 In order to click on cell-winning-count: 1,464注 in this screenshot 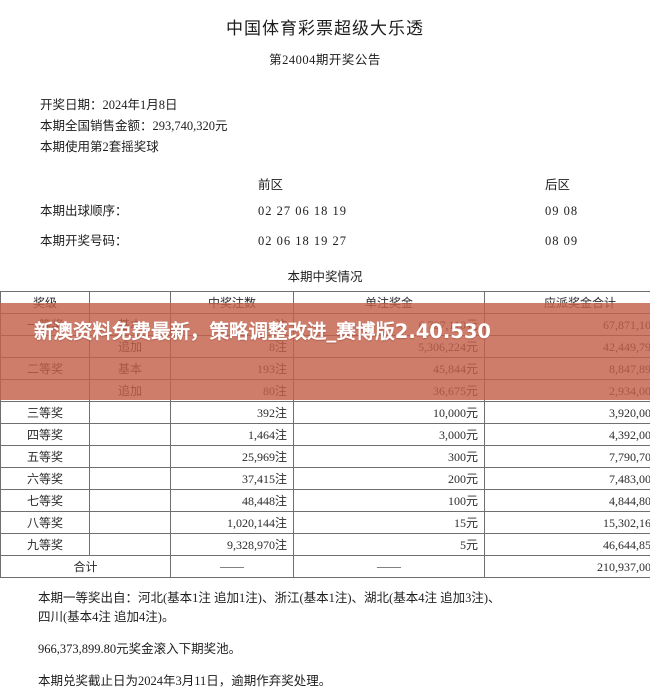, I will do `click(232, 434)`.